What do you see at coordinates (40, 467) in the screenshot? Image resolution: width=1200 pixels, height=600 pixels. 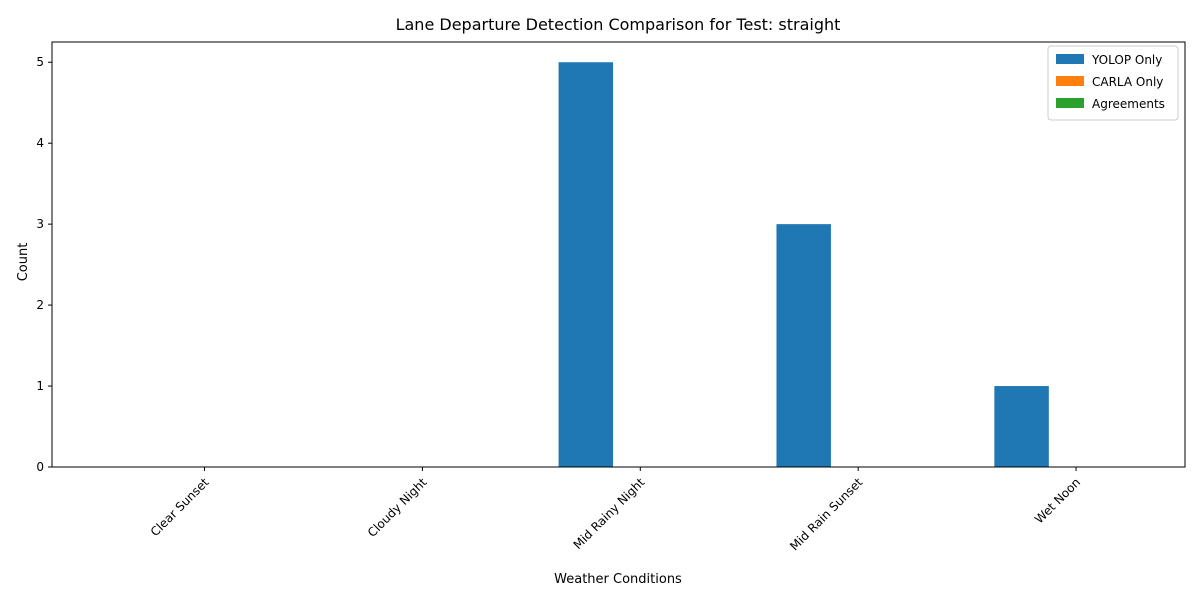 I see `y-tick-label: 0` at bounding box center [40, 467].